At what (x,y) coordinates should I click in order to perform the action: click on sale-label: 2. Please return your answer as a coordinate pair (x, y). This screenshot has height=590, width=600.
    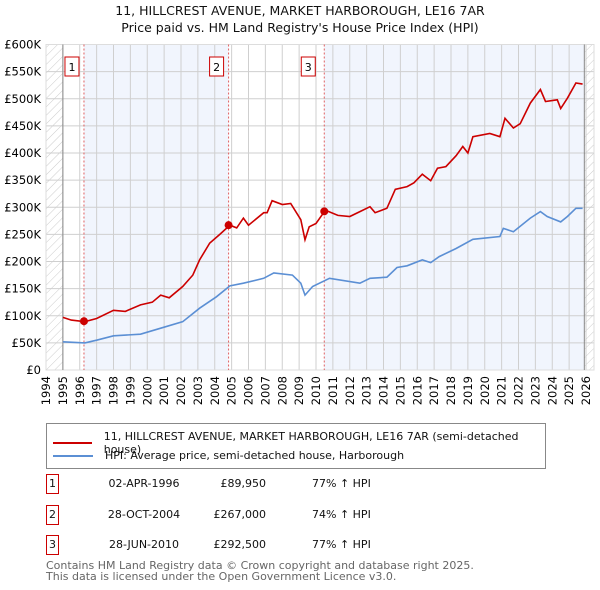
    Looking at the image, I should click on (216, 67).